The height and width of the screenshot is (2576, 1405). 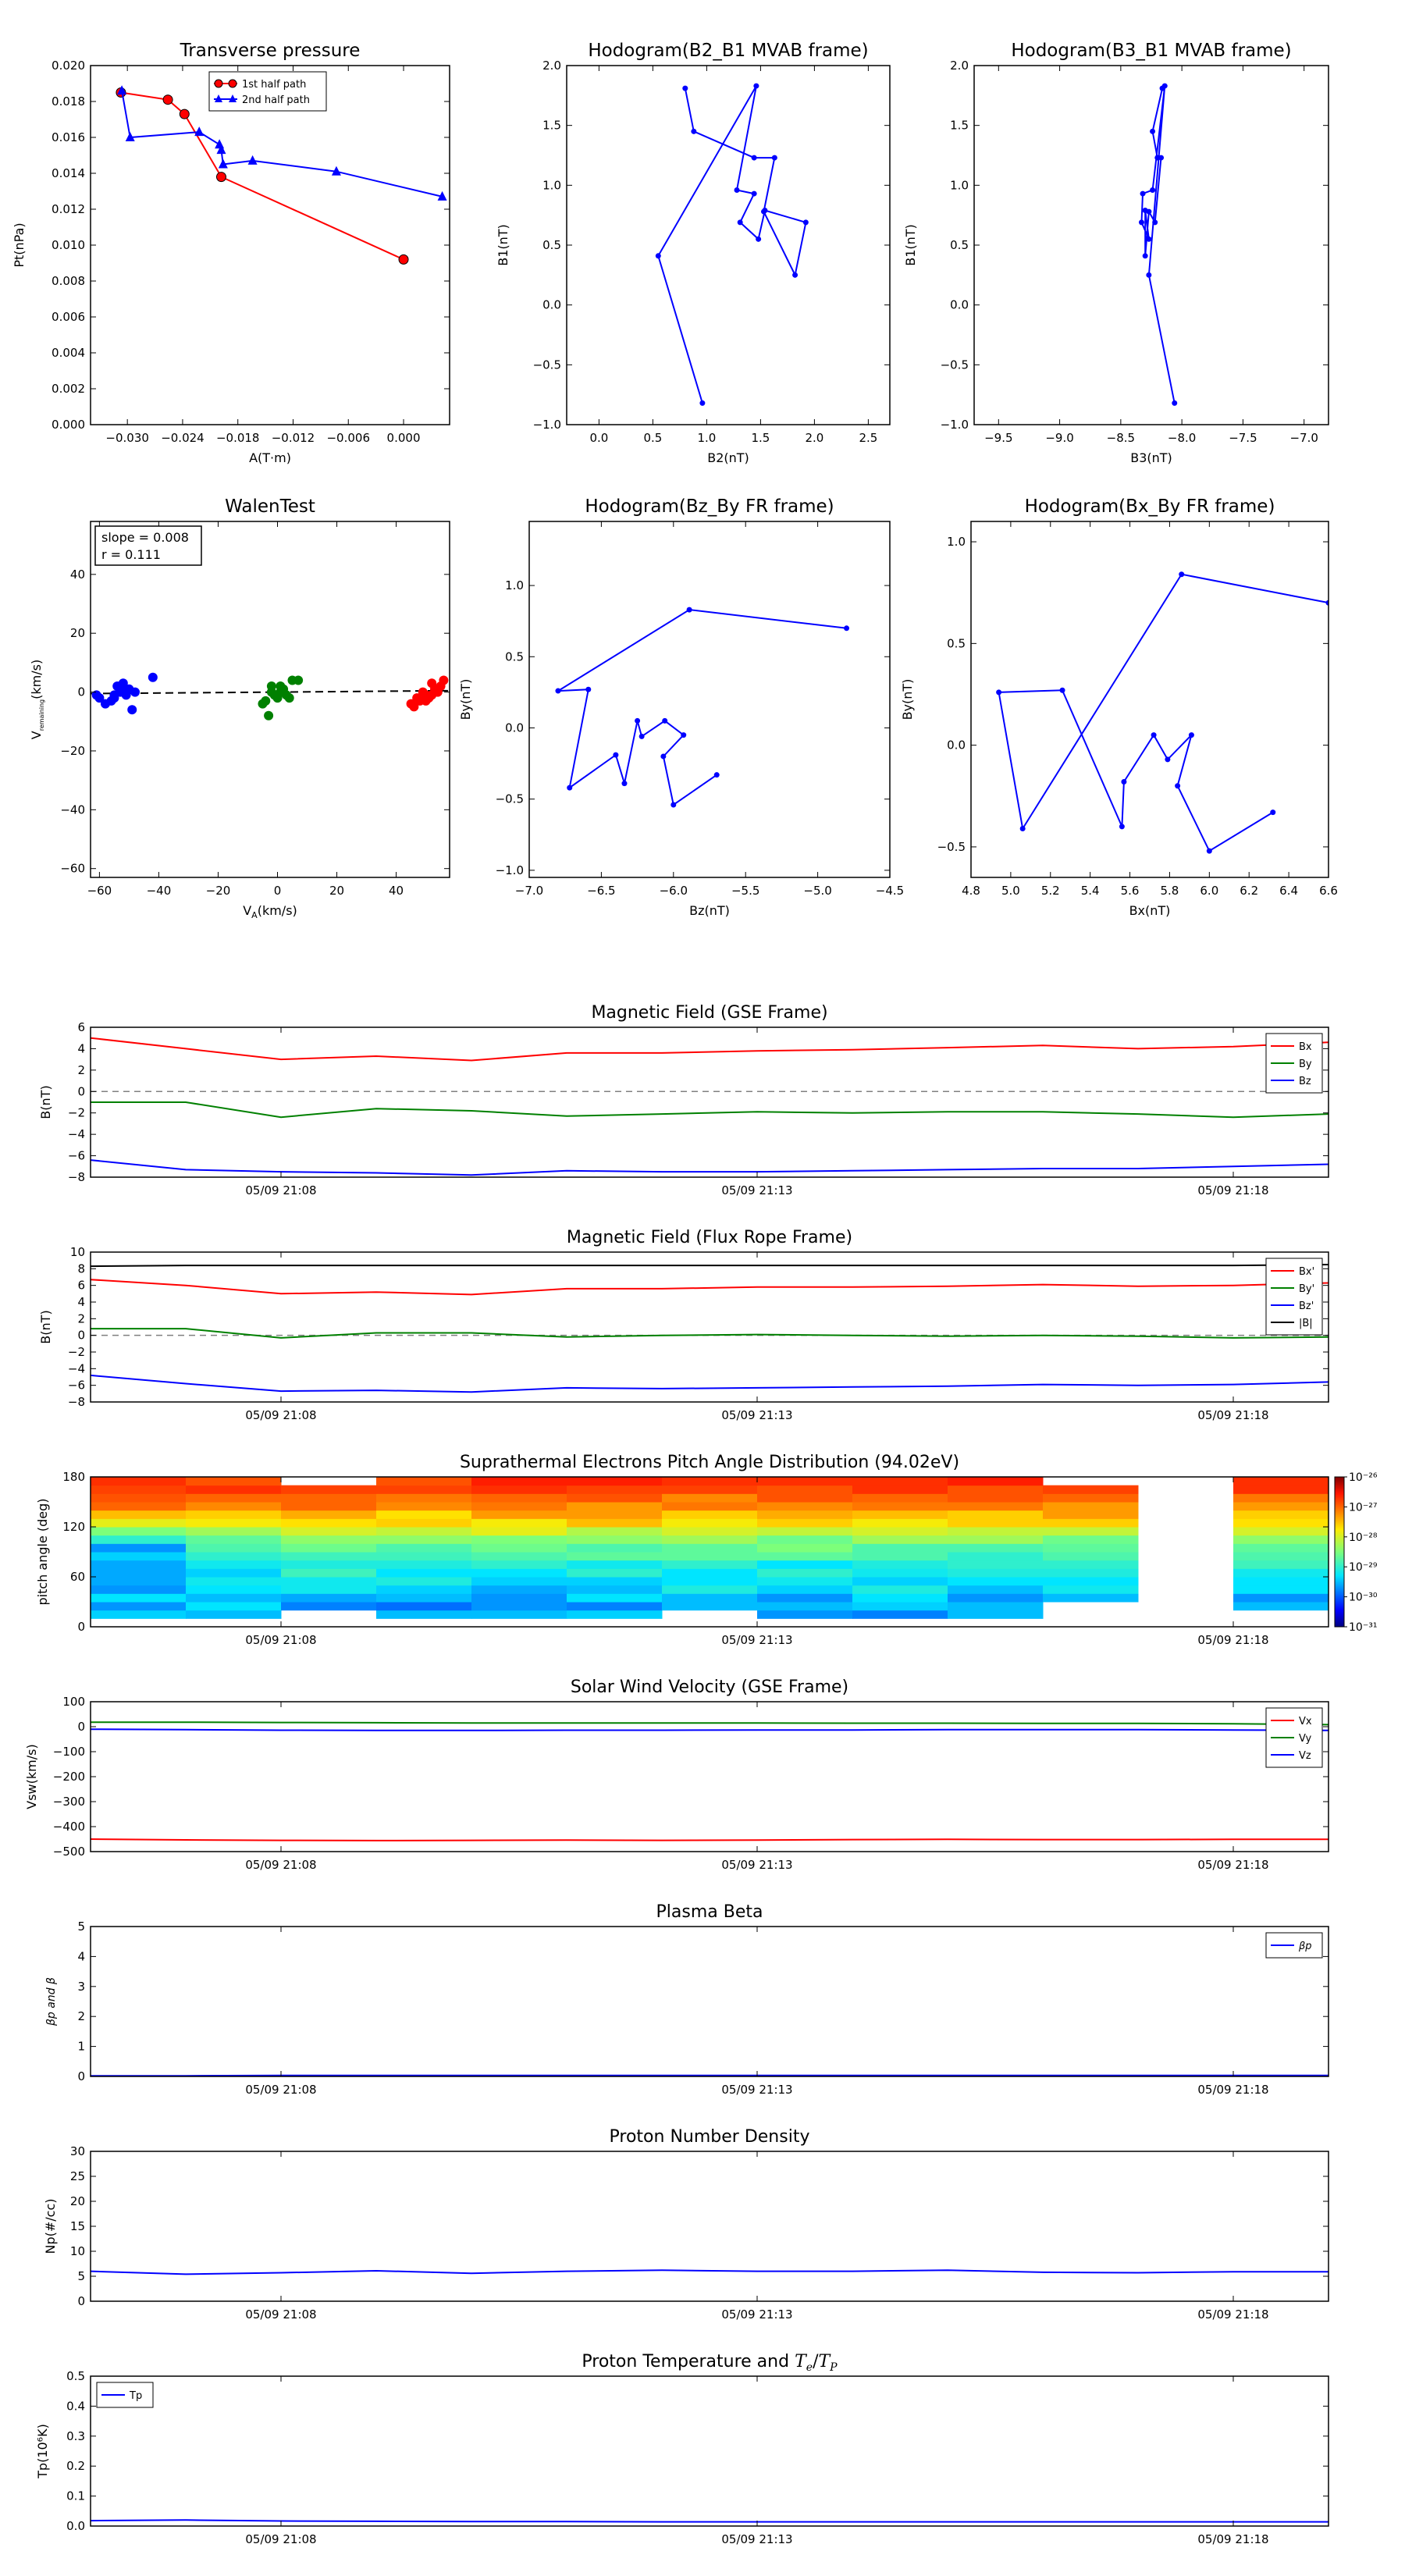 I want to click on y-tick-label: 4, so click(x=81, y=1302).